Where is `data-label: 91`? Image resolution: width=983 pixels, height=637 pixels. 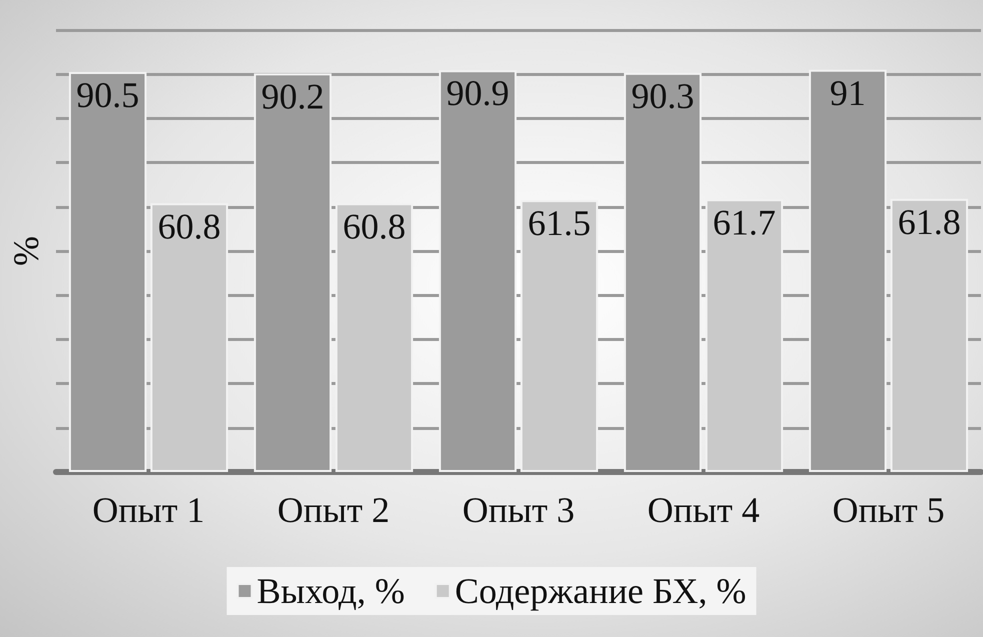 data-label: 91 is located at coordinates (848, 92).